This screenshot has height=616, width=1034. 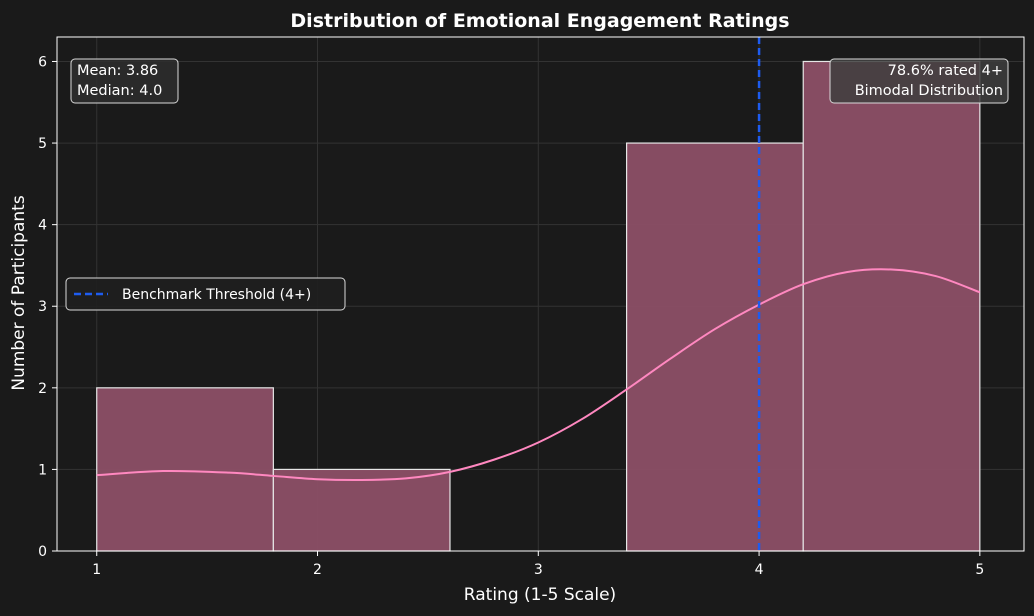 I want to click on y-tick-label: 6, so click(x=42, y=62).